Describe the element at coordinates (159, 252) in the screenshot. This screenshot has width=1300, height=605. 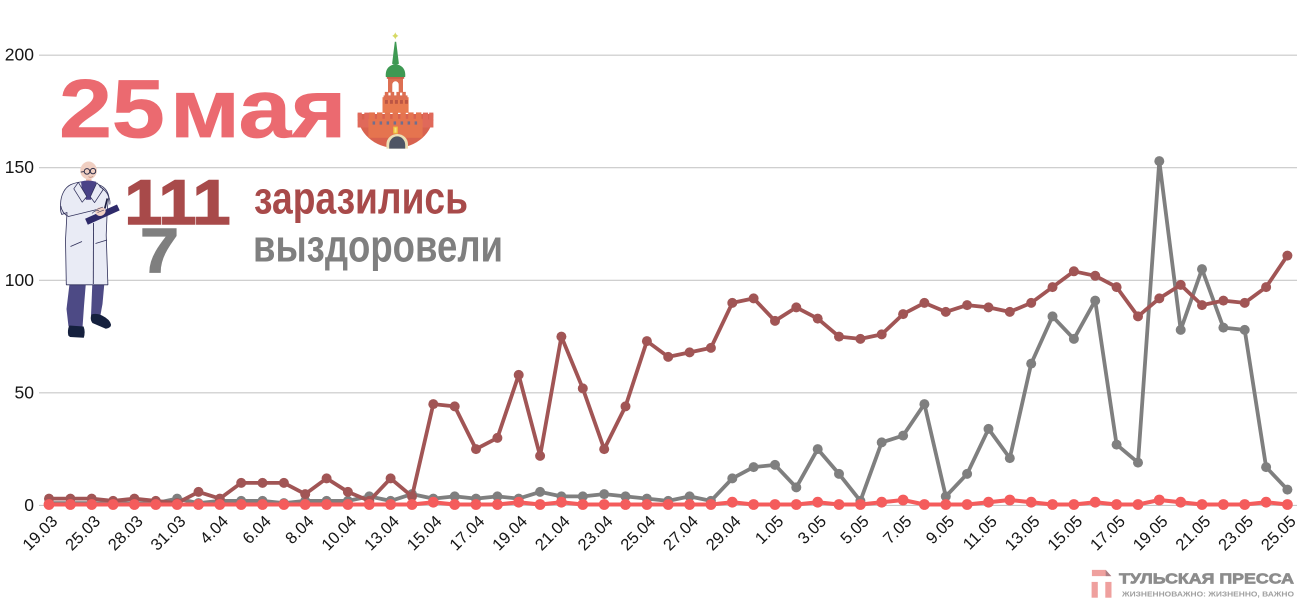
I see `svg-text: 7` at that location.